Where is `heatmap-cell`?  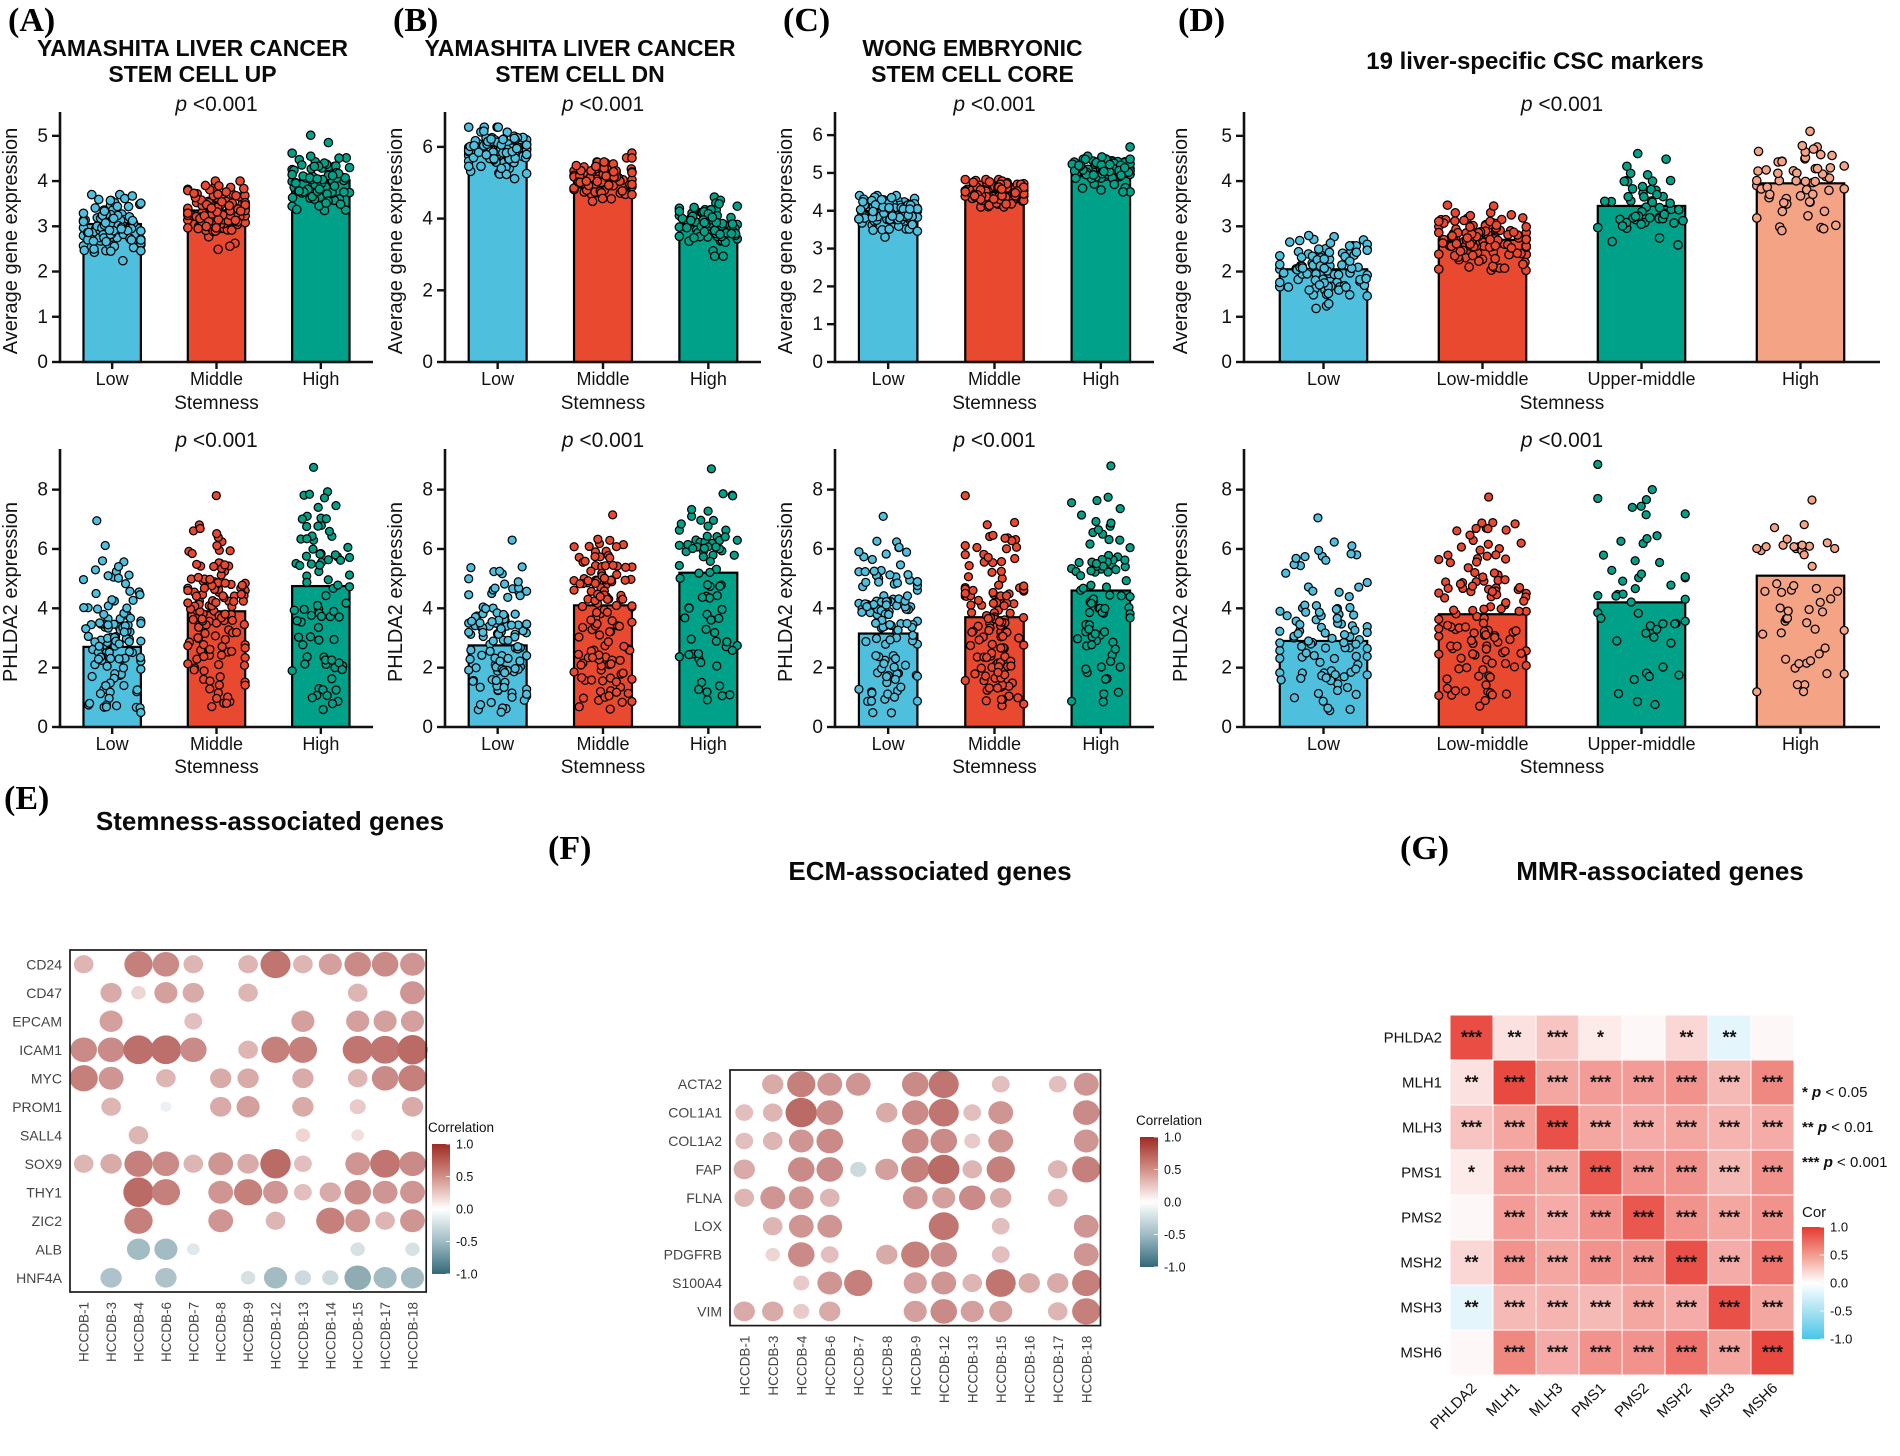
heatmap-cell is located at coordinates (1686, 1262).